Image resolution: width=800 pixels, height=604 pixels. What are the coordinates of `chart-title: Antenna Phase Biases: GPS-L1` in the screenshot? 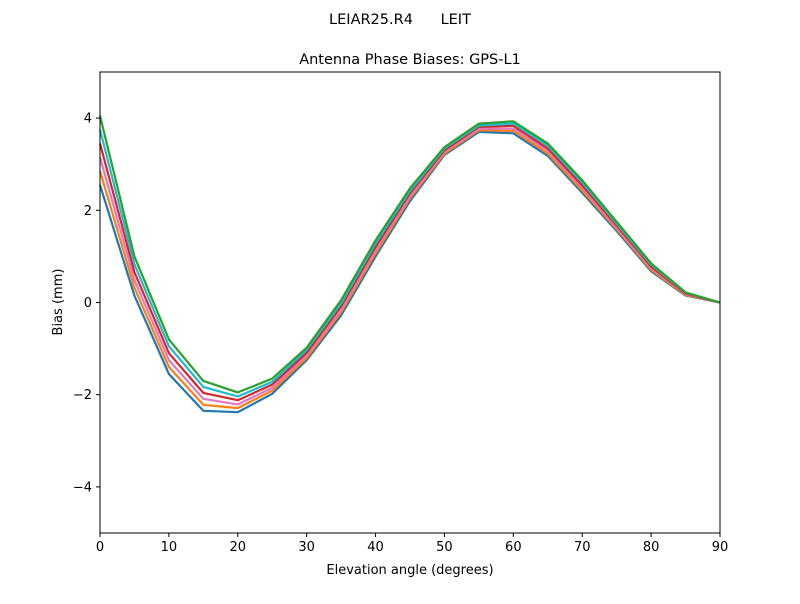 It's located at (410, 60).